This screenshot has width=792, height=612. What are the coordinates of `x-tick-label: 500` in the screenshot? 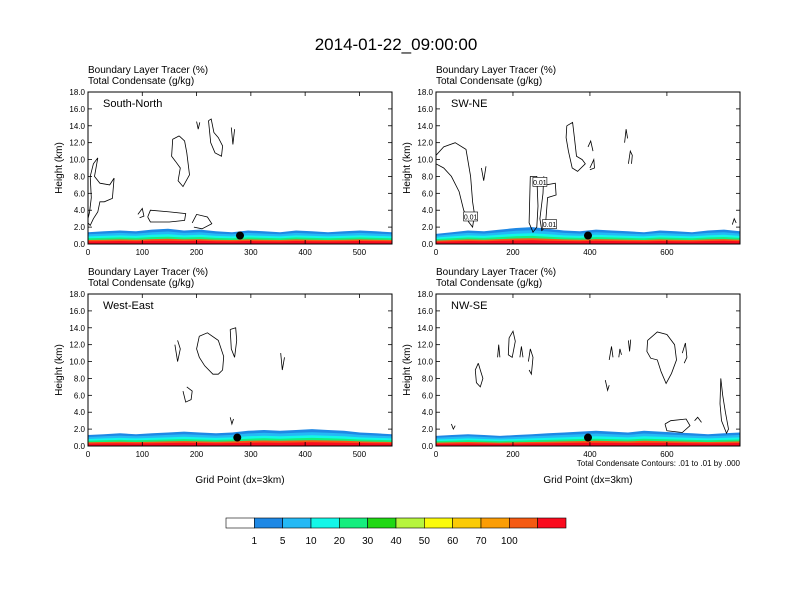 It's located at (360, 454).